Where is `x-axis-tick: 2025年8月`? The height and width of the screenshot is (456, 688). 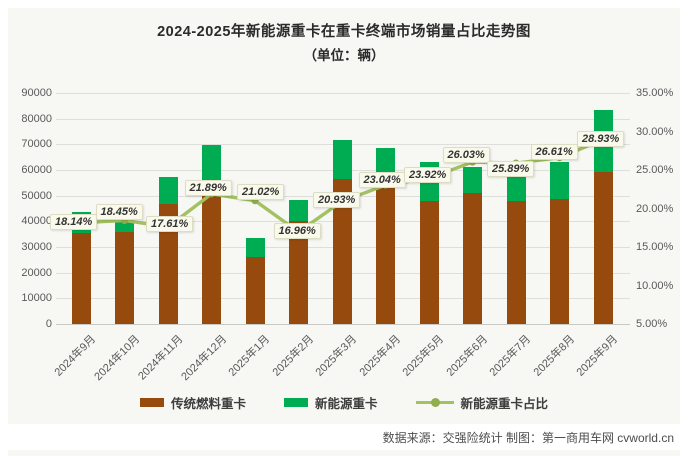 x-axis-tick: 2025年8月 is located at coordinates (554, 356).